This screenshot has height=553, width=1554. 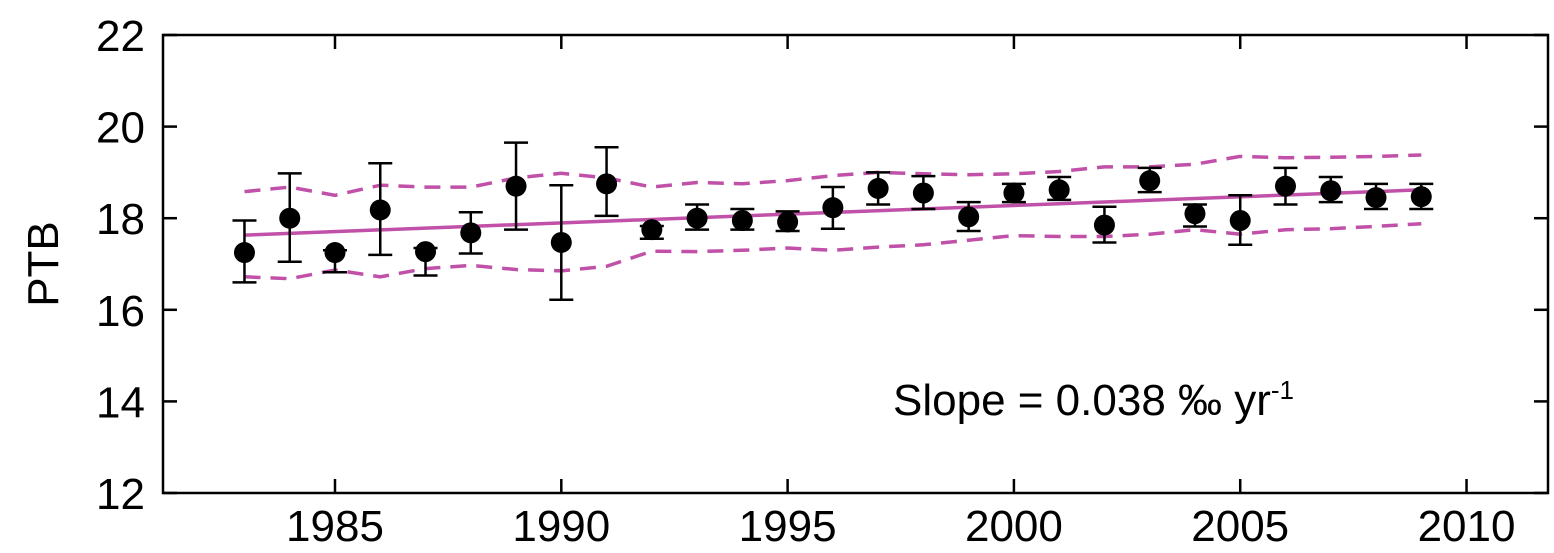 I want to click on y-tick-label: 16, so click(x=120, y=311).